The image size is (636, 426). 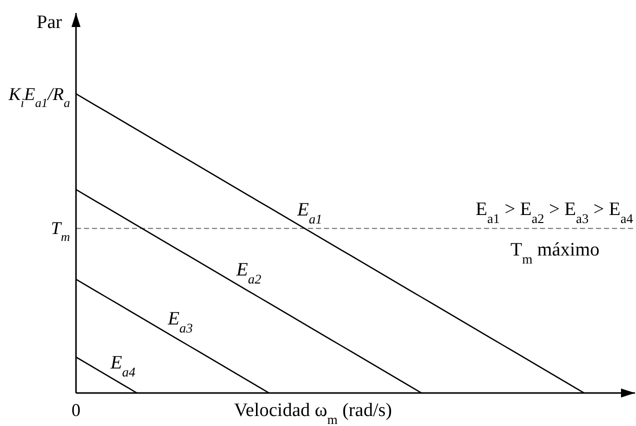 What do you see at coordinates (309, 212) in the screenshot?
I see `series-label: E$_{a1}$` at bounding box center [309, 212].